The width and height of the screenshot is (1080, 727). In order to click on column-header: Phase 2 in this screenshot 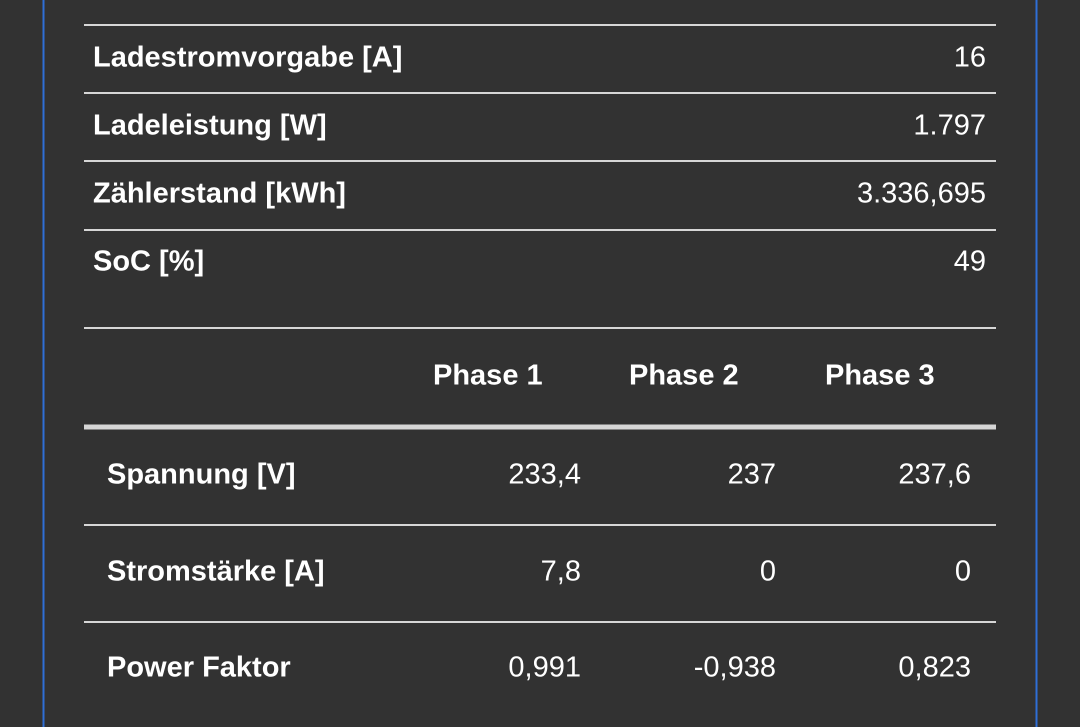, I will do `click(684, 376)`.